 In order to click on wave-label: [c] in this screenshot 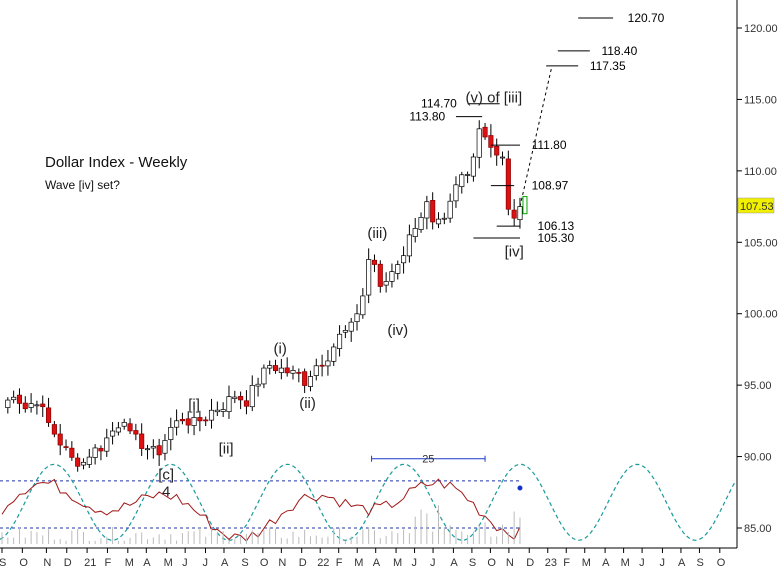, I will do `click(166, 474)`.